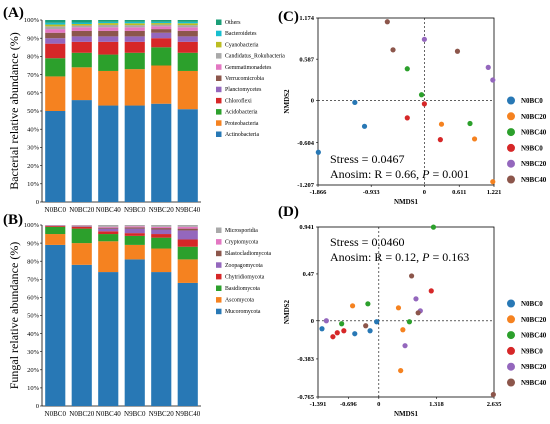 The width and height of the screenshot is (550, 424). I want to click on d-x-tick-label: -0.696, so click(349, 404).